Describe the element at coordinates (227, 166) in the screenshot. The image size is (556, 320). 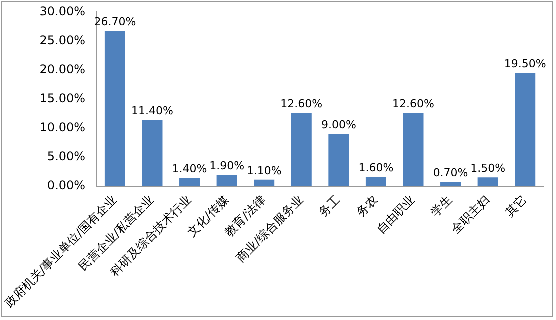
I see `data-label: 1.90%` at that location.